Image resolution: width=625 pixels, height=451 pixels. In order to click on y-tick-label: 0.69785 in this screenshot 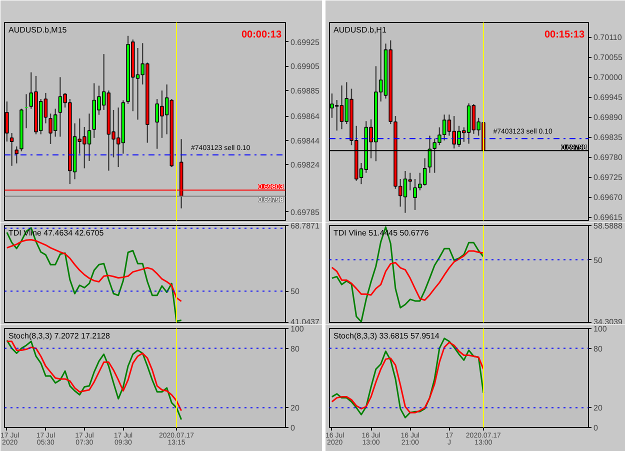, I will do `click(305, 212)`.